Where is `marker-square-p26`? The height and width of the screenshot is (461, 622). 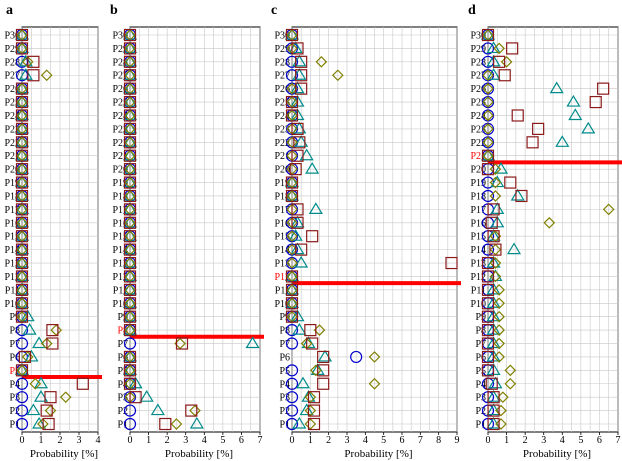
marker-square-p26 is located at coordinates (130, 88).